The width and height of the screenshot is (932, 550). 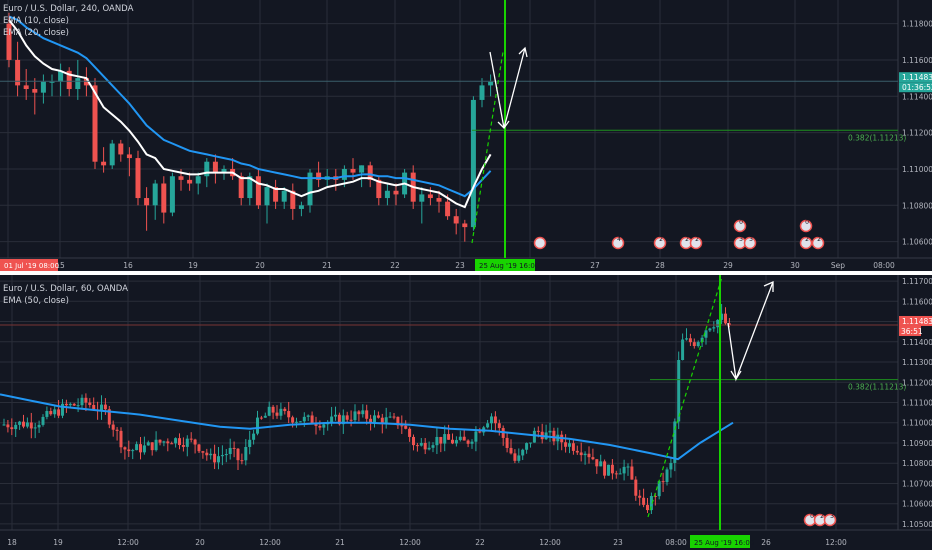 I want to click on last-price-value: 1.11483, so click(x=917, y=321).